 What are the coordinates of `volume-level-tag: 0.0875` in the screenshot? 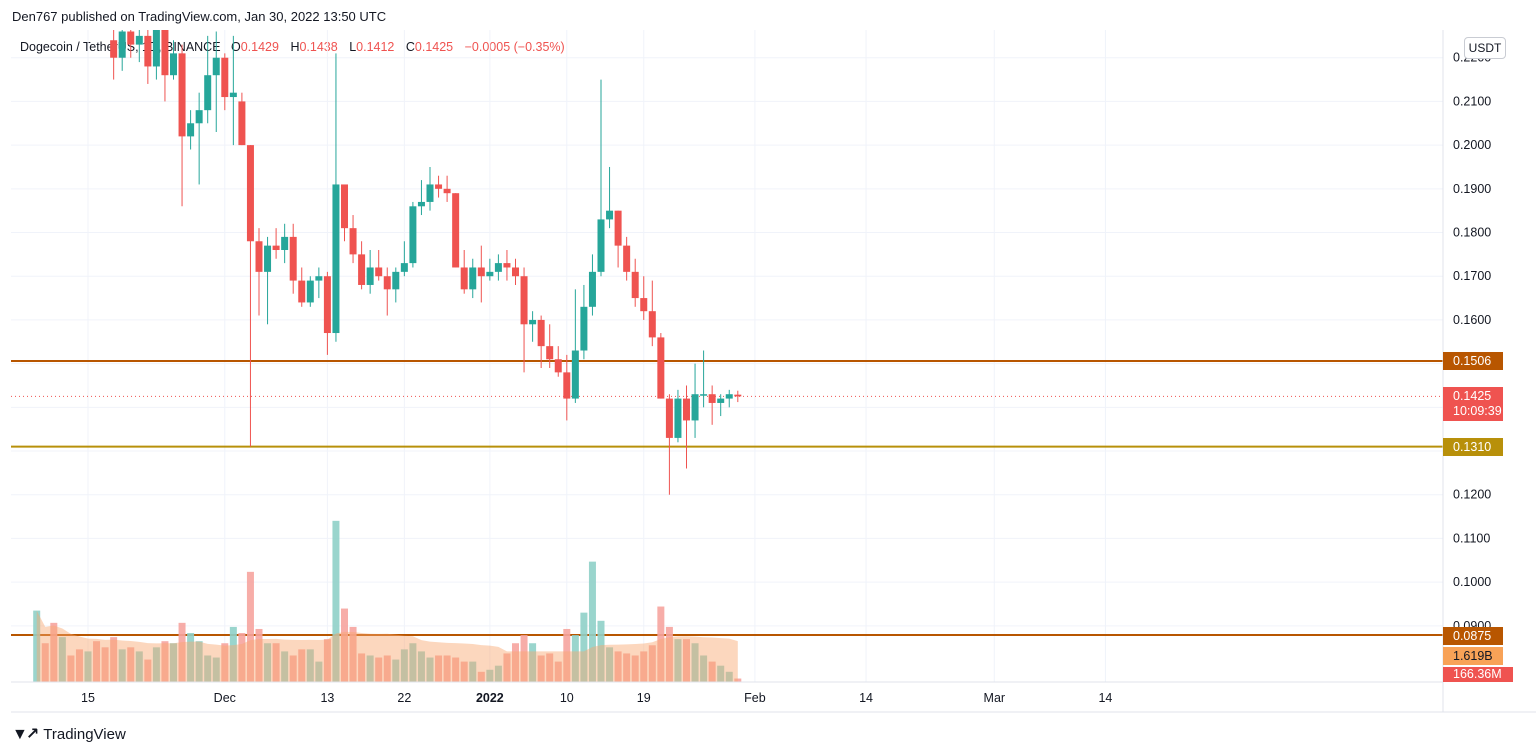 It's located at (1473, 636).